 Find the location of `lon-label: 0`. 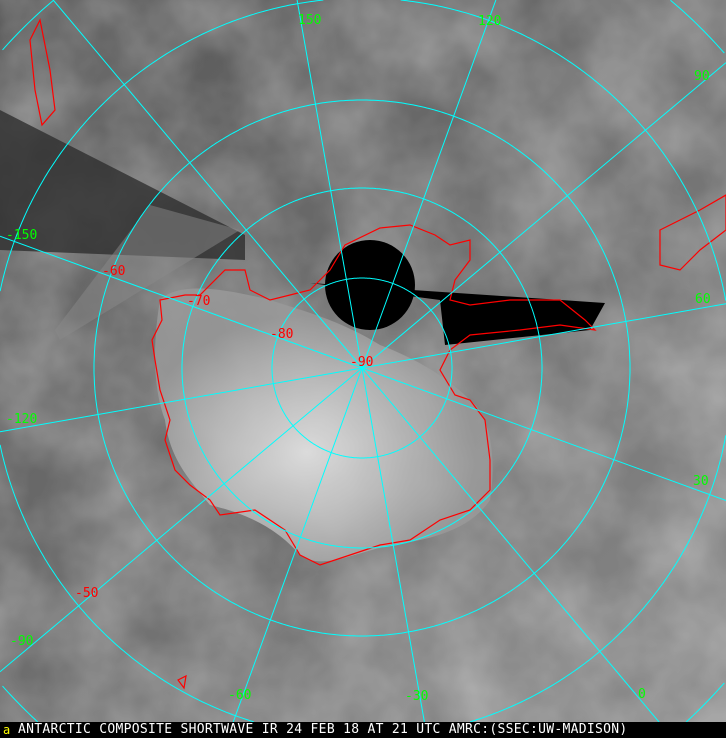

lon-label: 0 is located at coordinates (642, 694).